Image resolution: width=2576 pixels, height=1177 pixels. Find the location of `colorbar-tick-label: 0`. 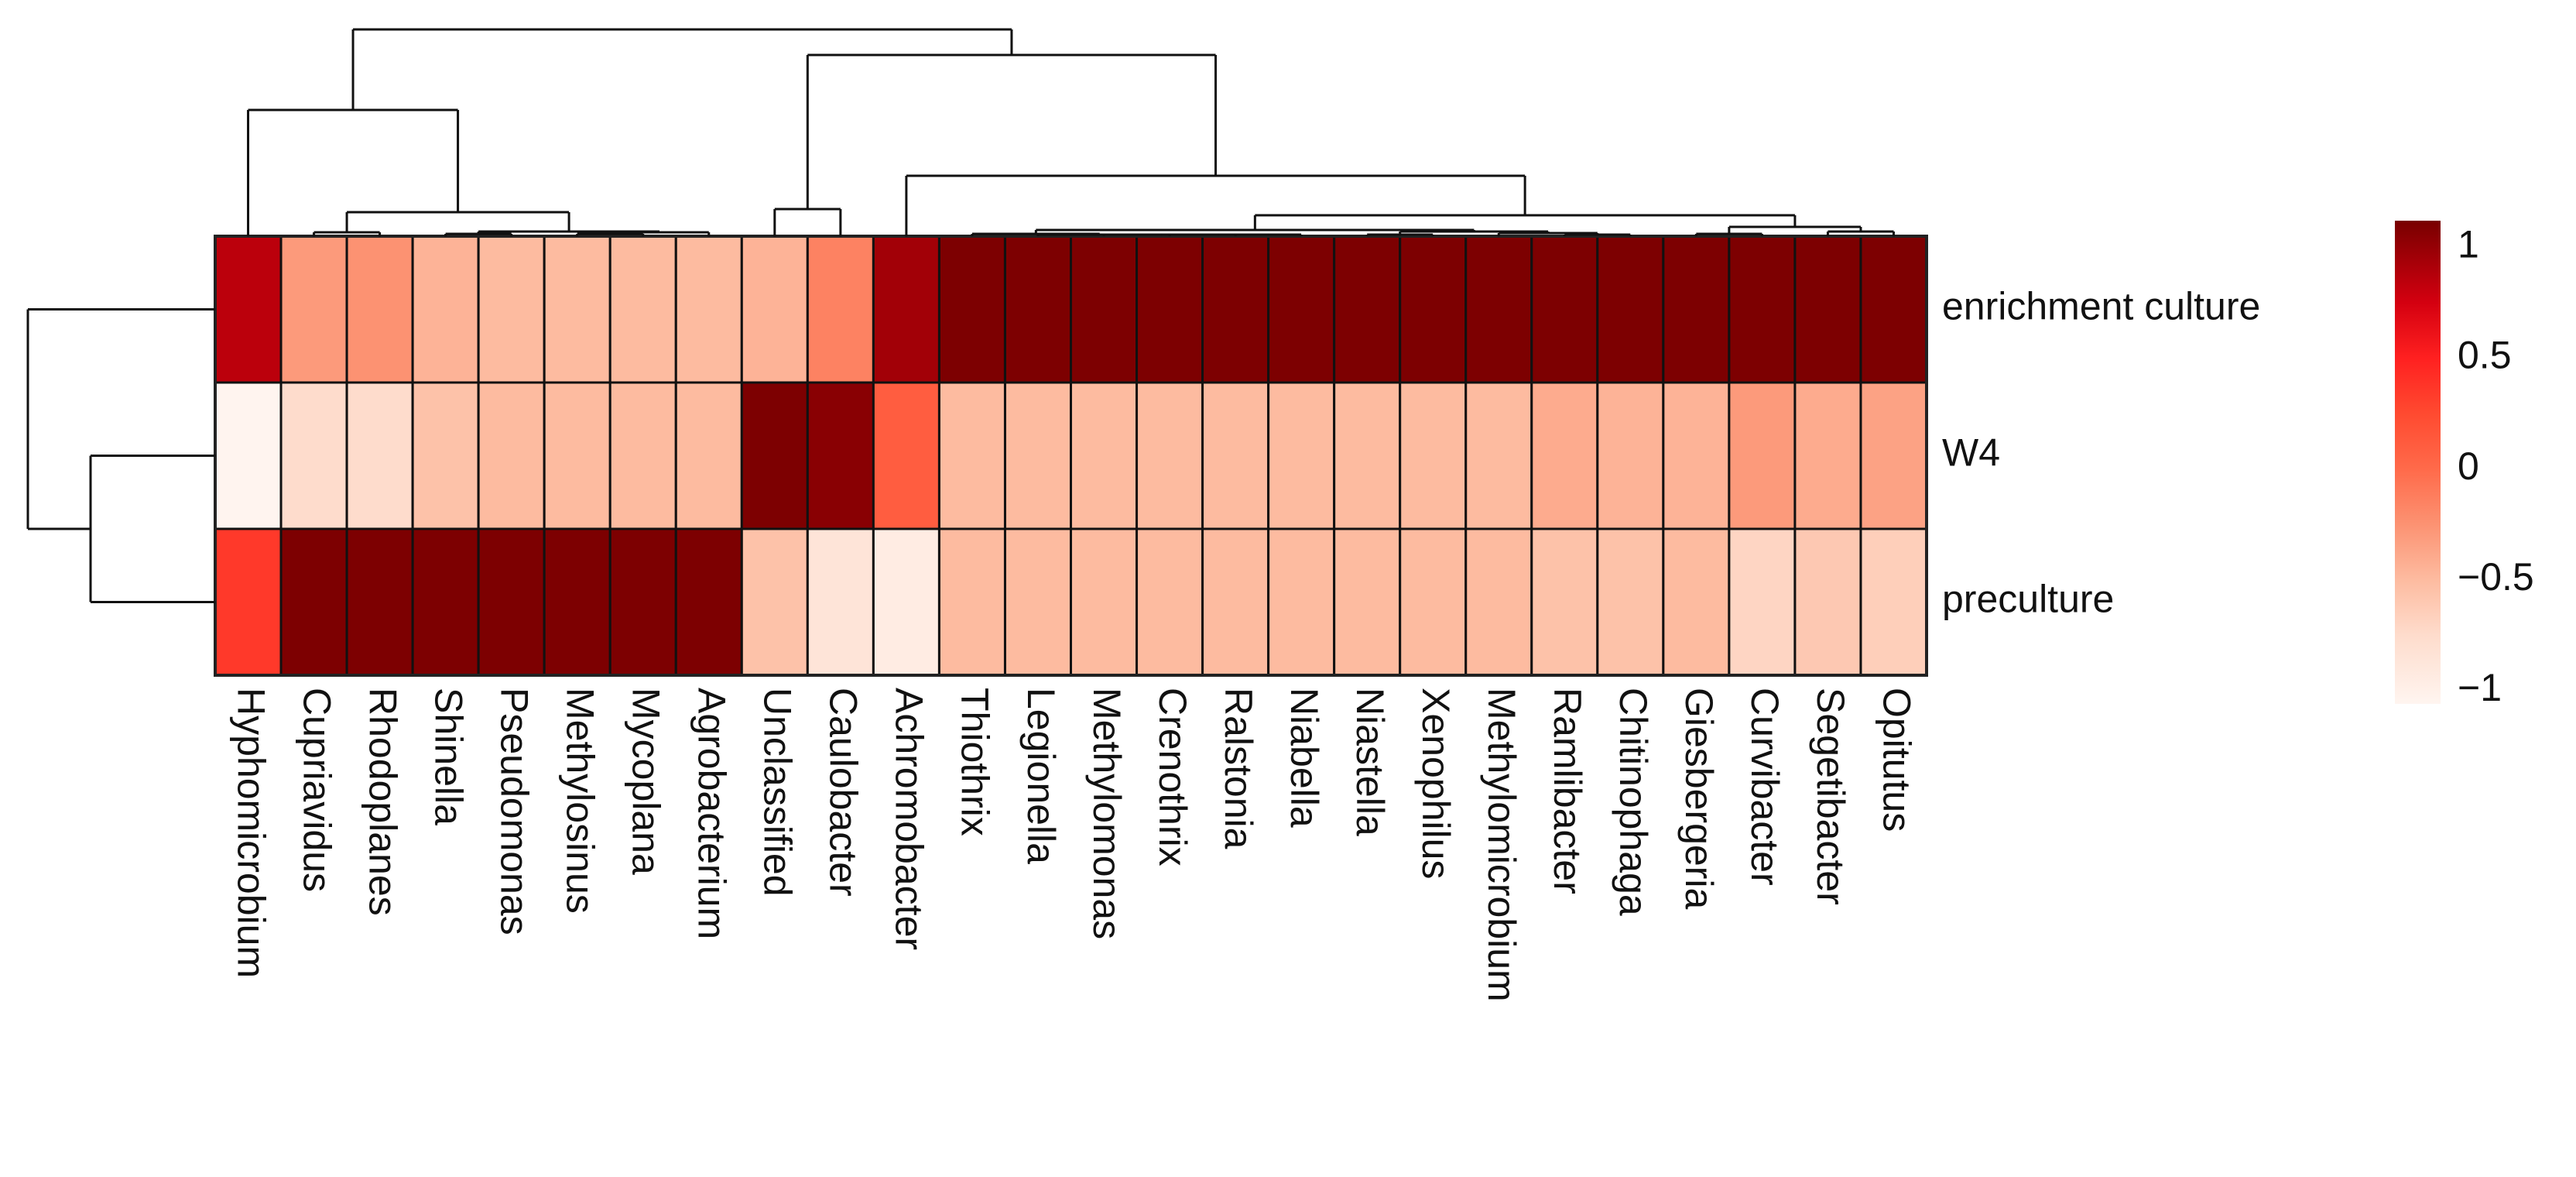

colorbar-tick-label: 0 is located at coordinates (2468, 466).